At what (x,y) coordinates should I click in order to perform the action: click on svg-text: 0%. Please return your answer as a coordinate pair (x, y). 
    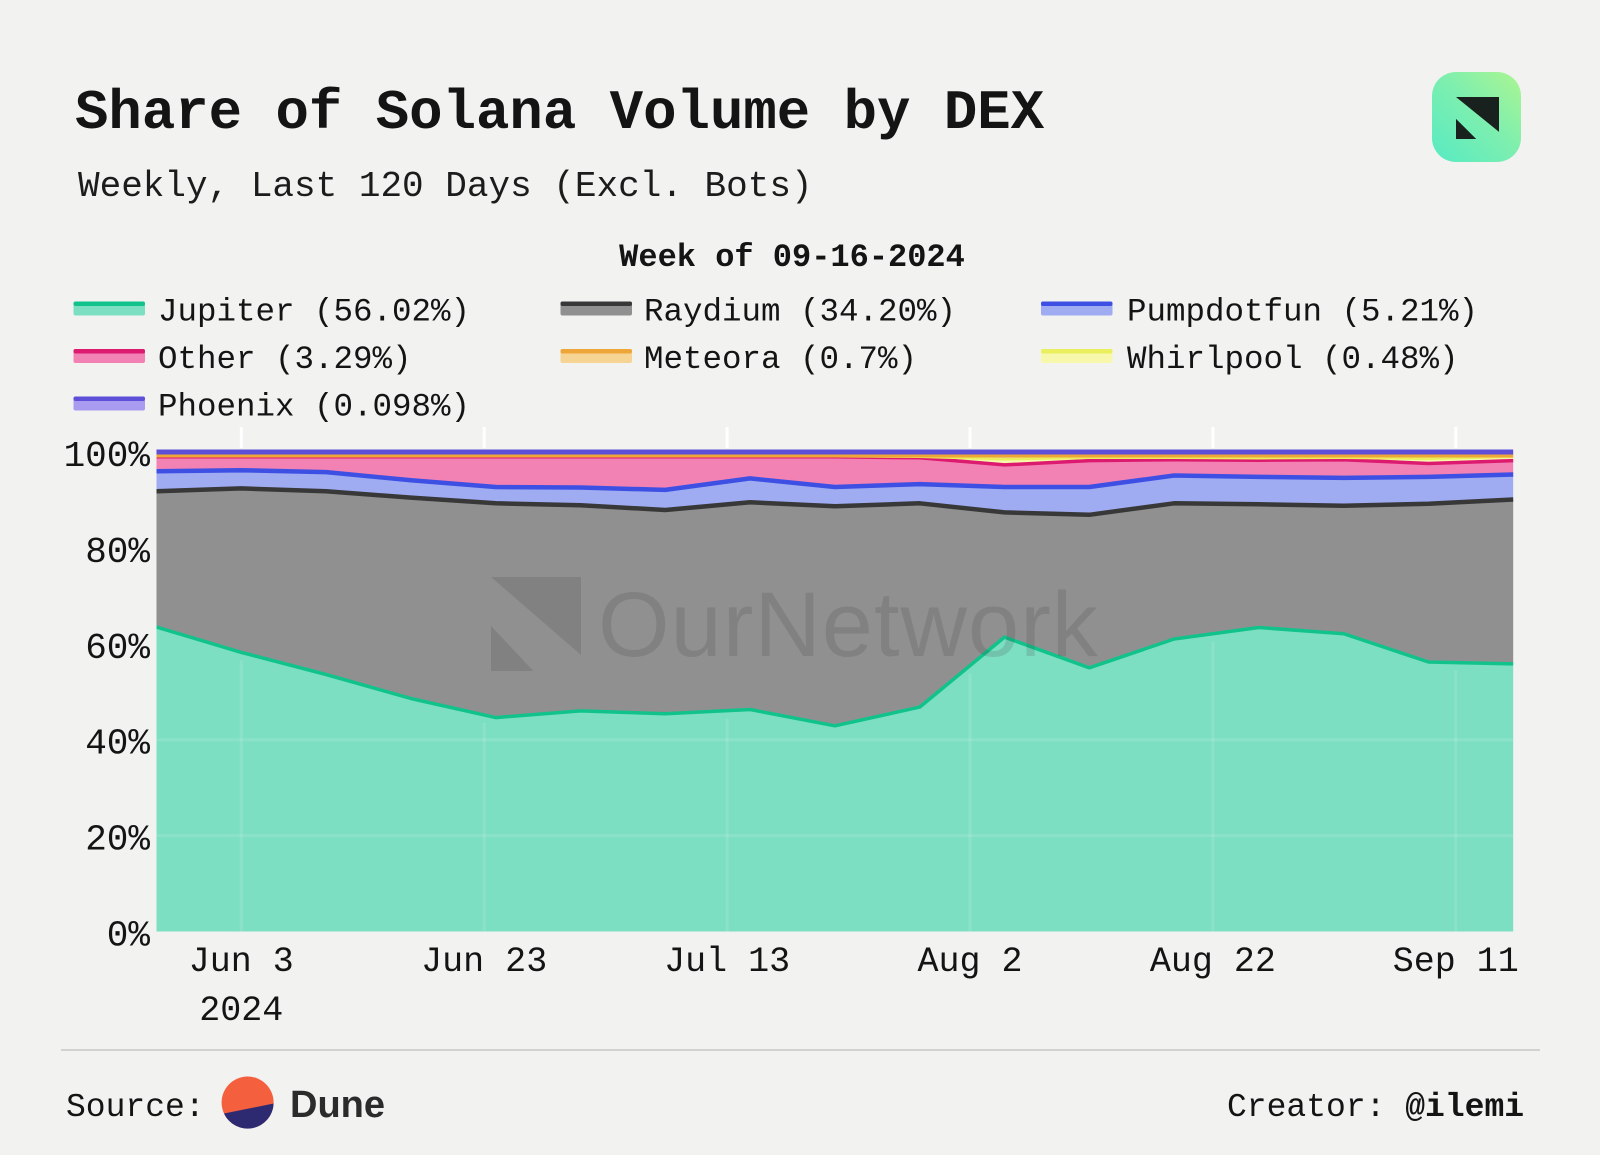
    Looking at the image, I should click on (129, 936).